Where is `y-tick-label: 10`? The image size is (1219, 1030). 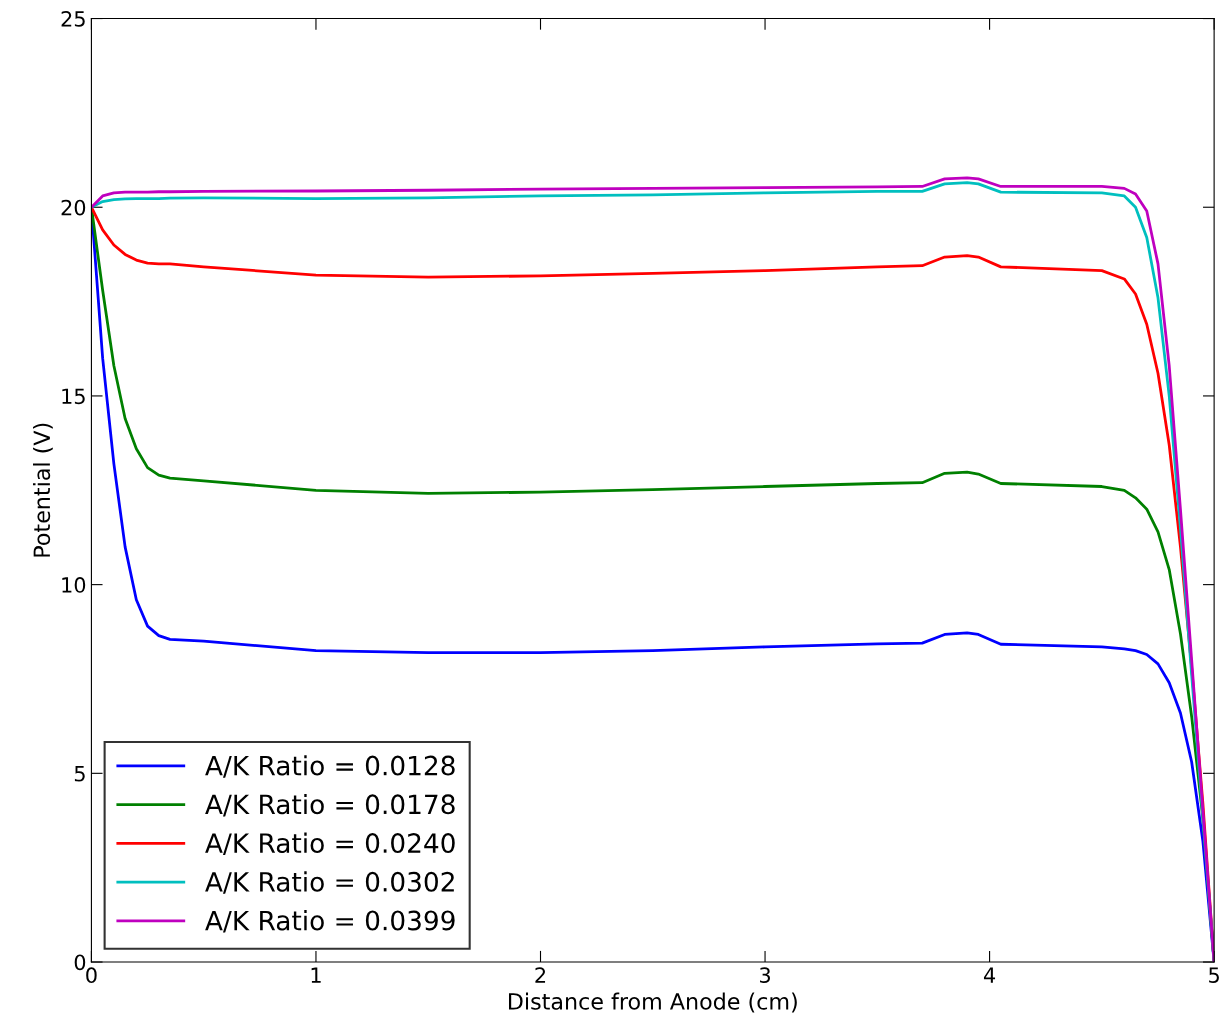
y-tick-label: 10 is located at coordinates (74, 585).